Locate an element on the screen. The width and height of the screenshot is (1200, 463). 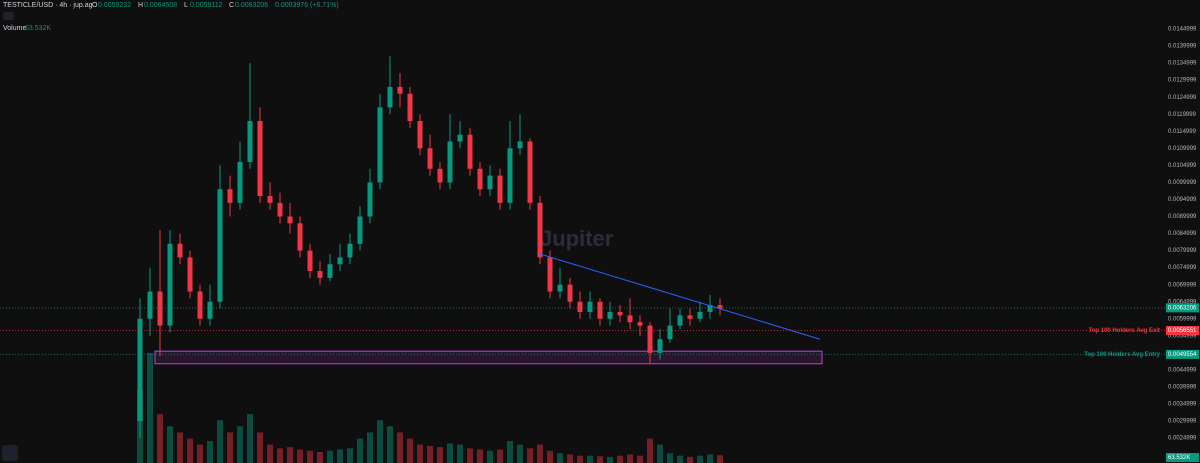
y-tick-label: 0.0044999 is located at coordinates (1182, 371).